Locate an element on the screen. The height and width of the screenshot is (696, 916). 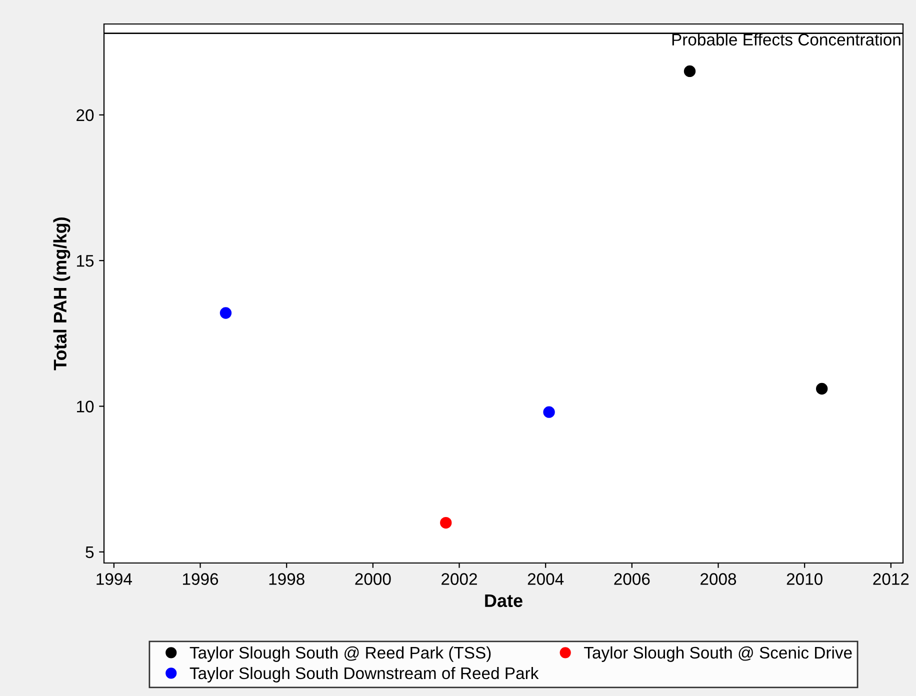
x-tick-label: 2006 is located at coordinates (632, 579).